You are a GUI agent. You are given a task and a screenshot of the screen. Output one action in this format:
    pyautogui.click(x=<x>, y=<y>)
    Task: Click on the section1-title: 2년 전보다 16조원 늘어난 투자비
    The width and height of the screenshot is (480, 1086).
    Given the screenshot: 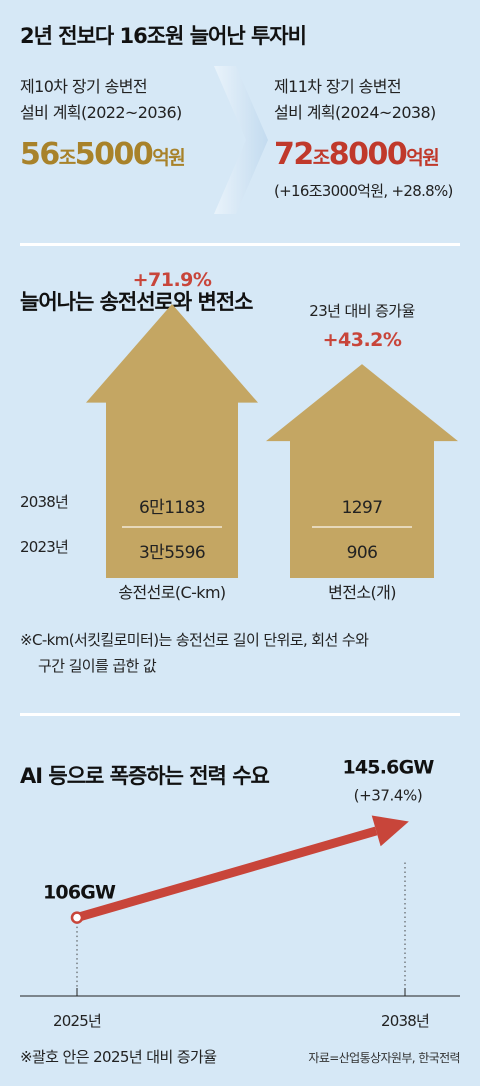 What is the action you would take?
    pyautogui.click(x=163, y=36)
    